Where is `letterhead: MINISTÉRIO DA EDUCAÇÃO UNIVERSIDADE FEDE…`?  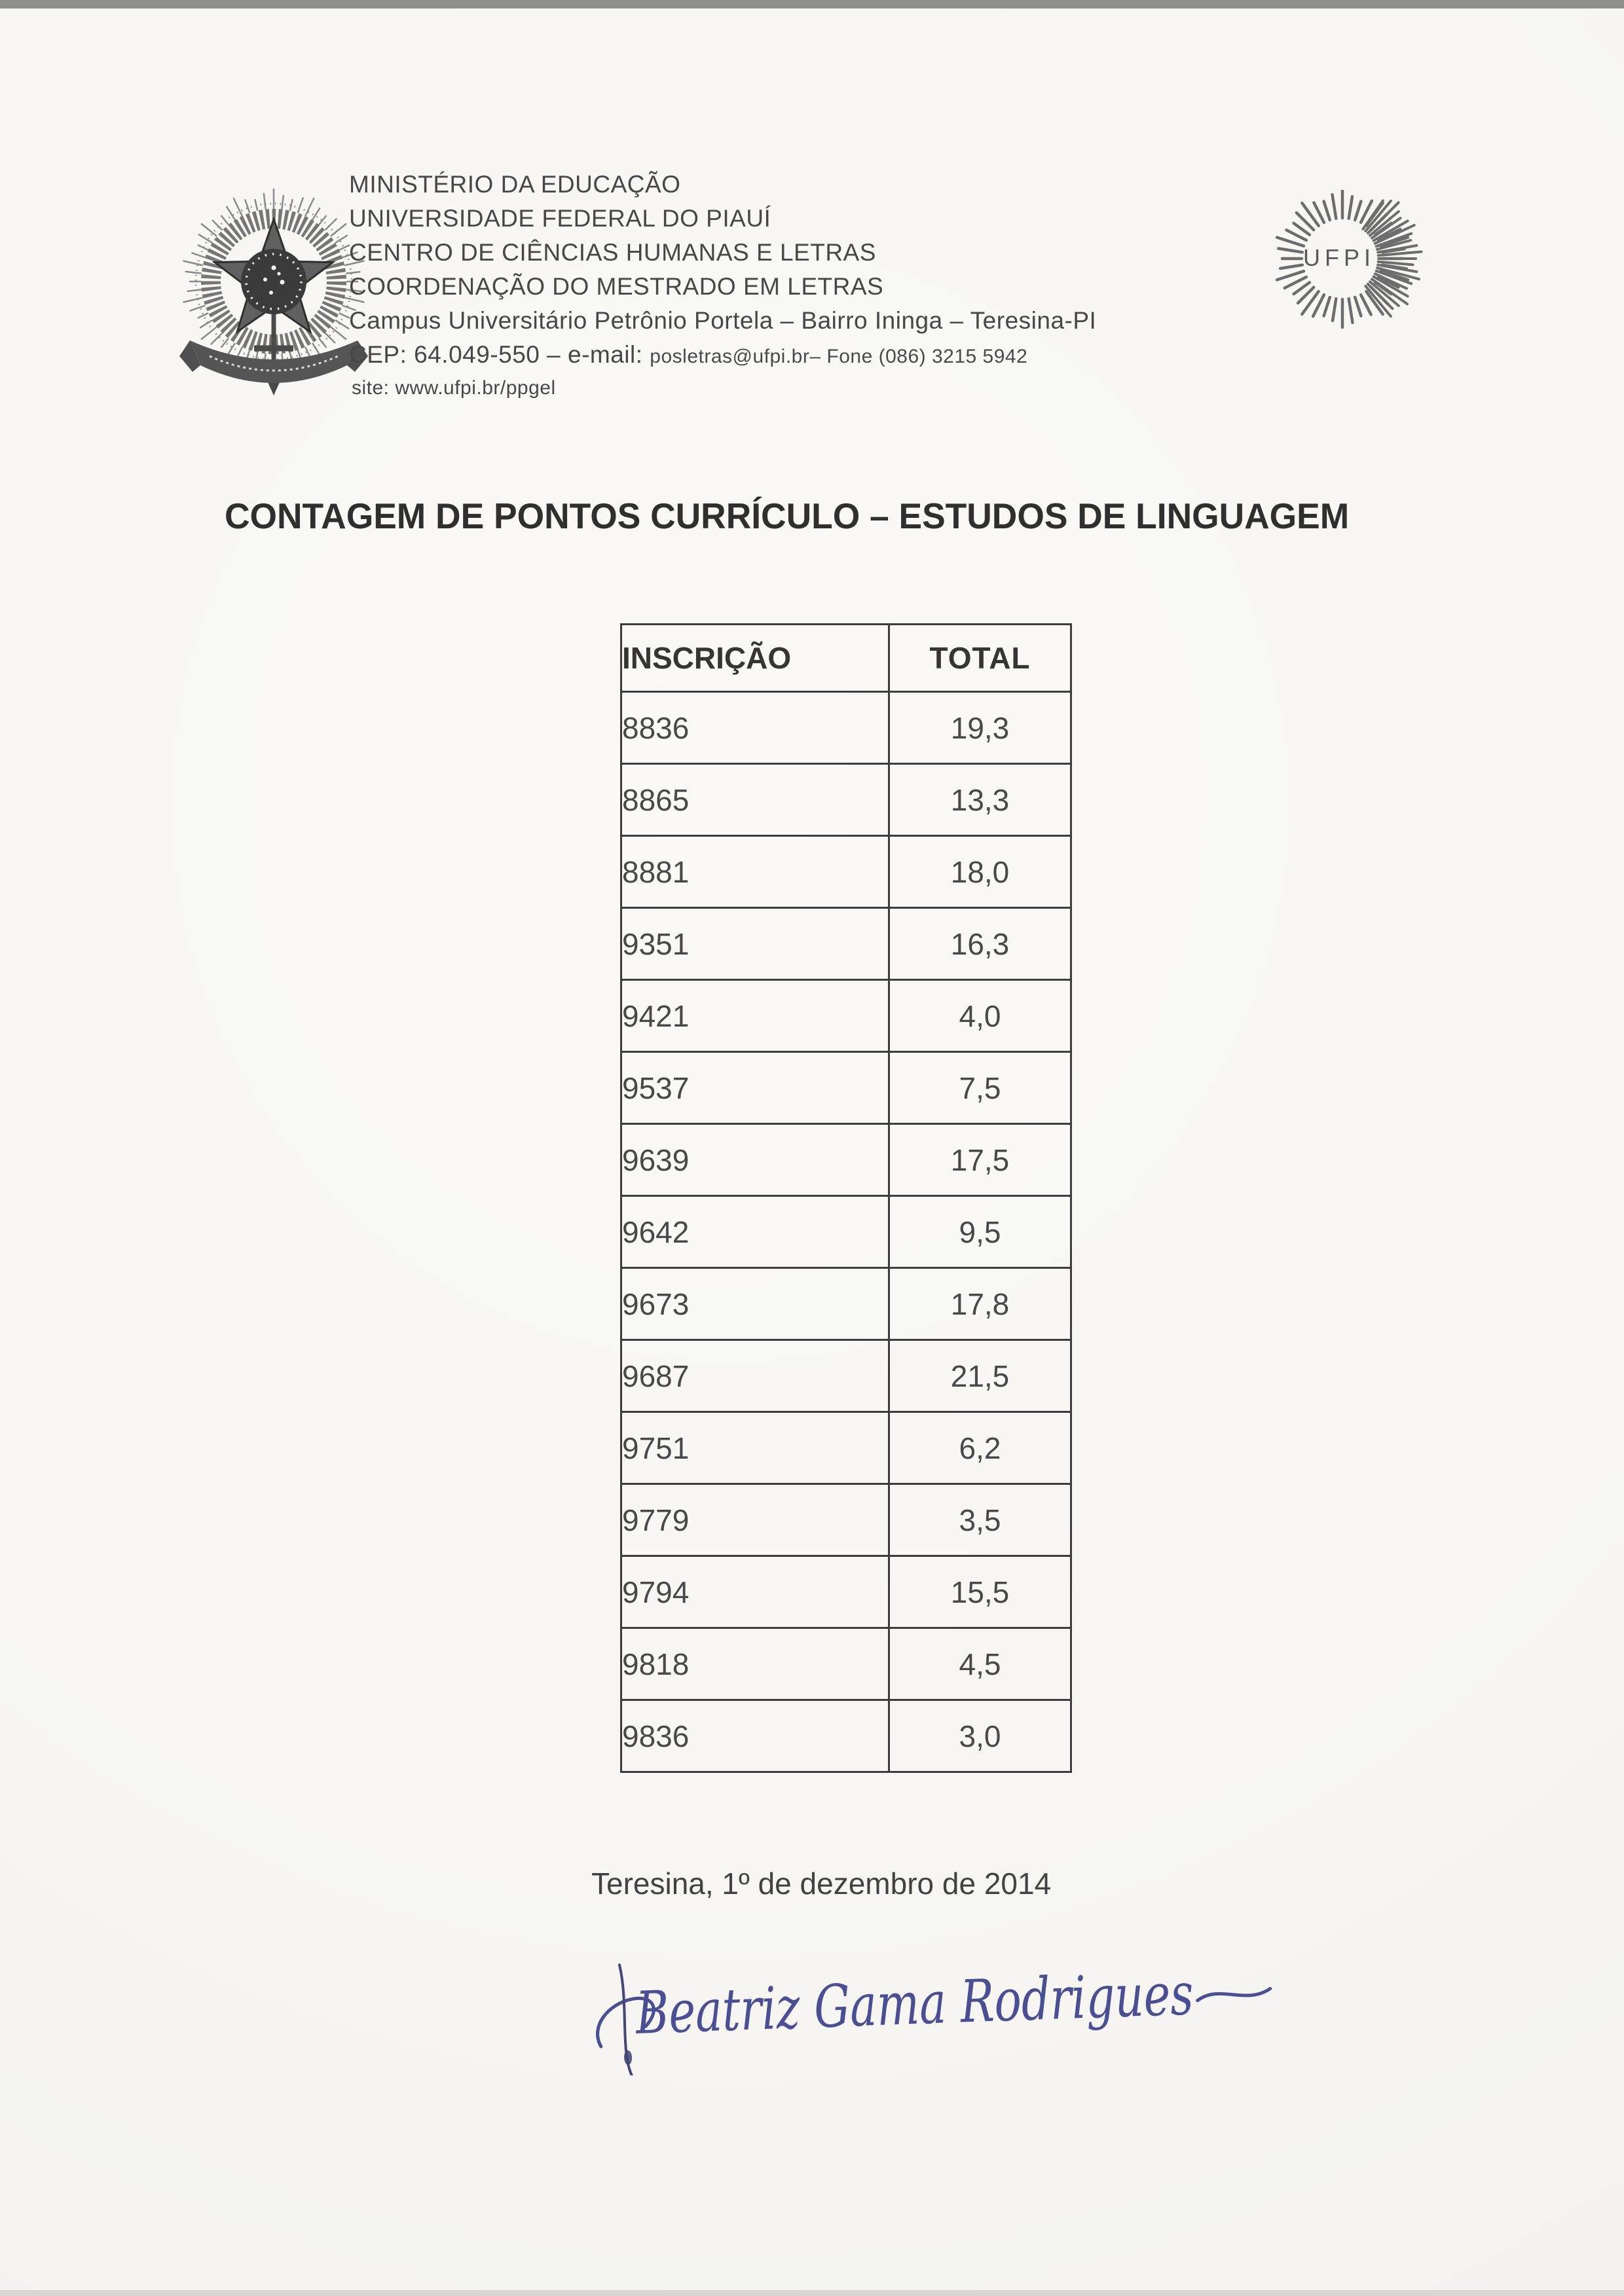 letterhead: MINISTÉRIO DA EDUCAÇÃO UNIVERSIDADE FEDE… is located at coordinates (722, 285).